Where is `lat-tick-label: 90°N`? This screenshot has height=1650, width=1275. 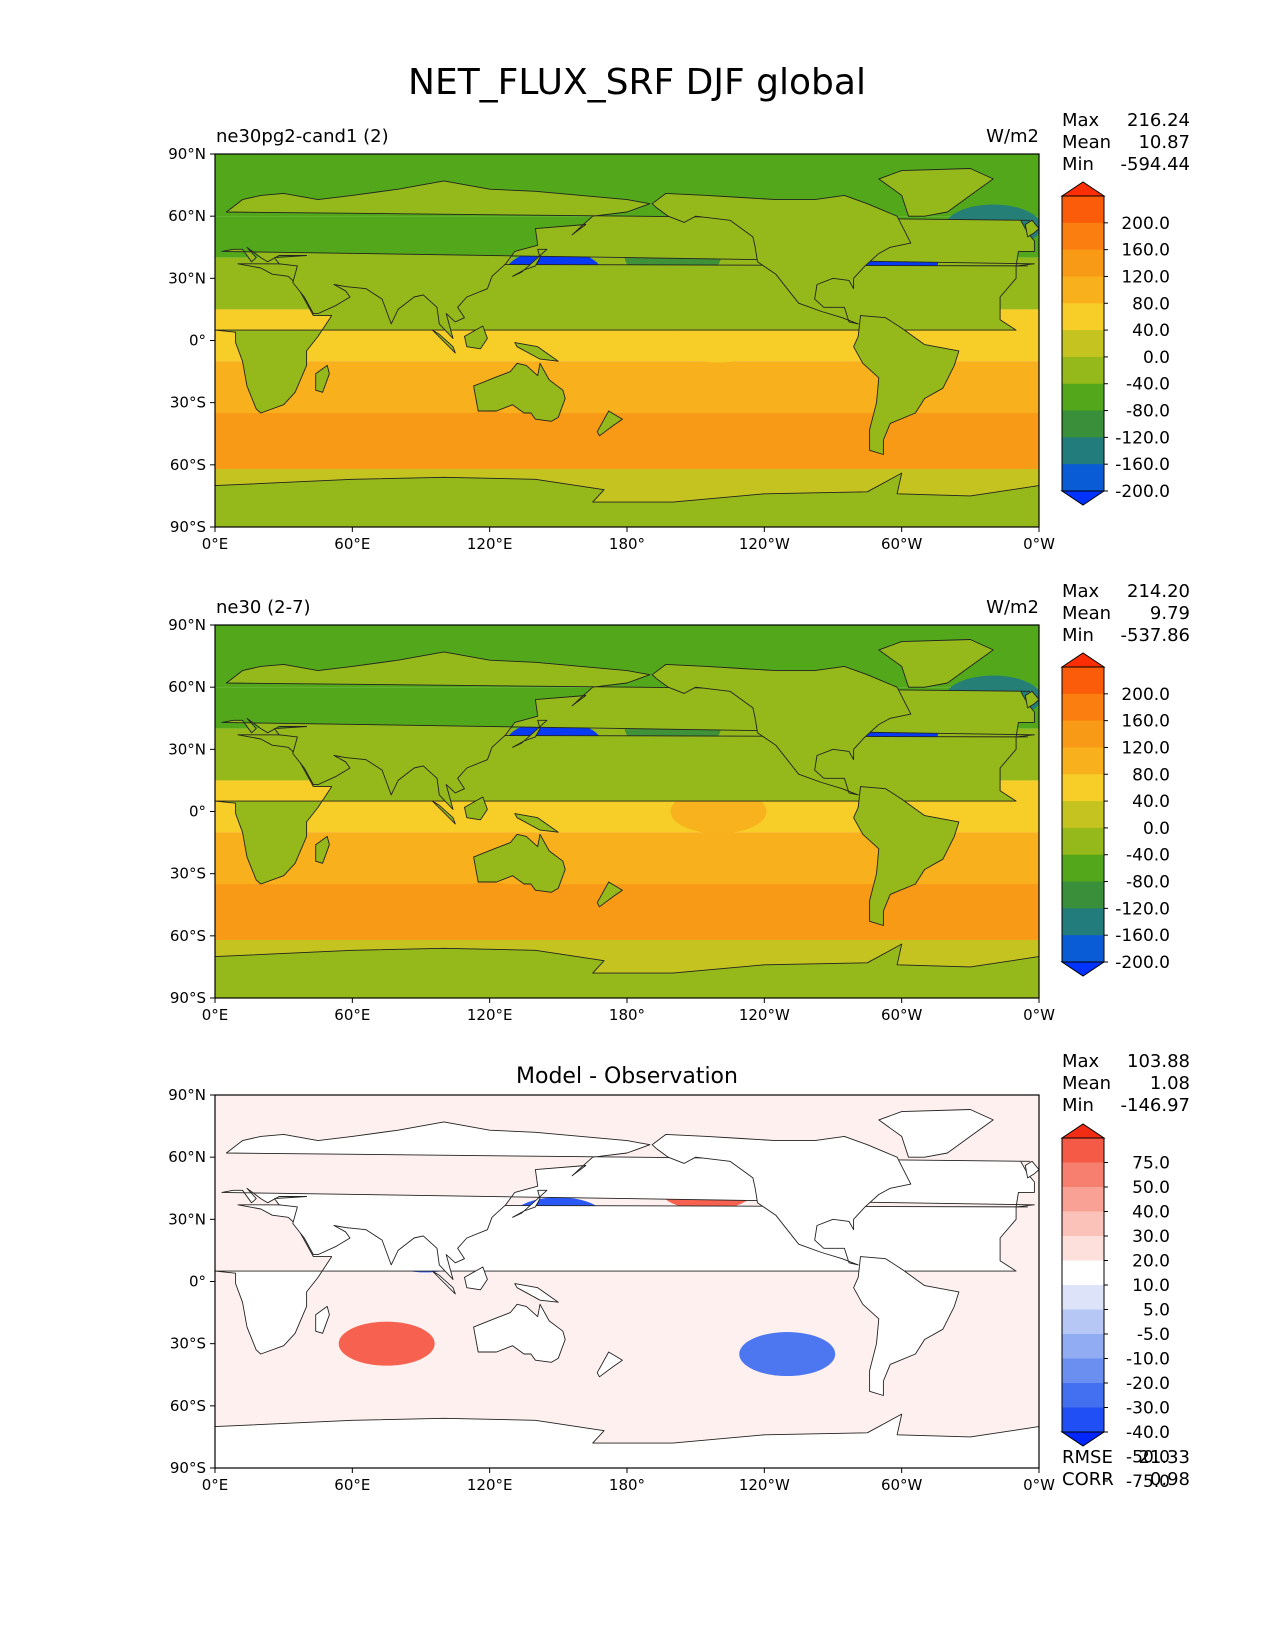 lat-tick-label: 90°N is located at coordinates (187, 1095).